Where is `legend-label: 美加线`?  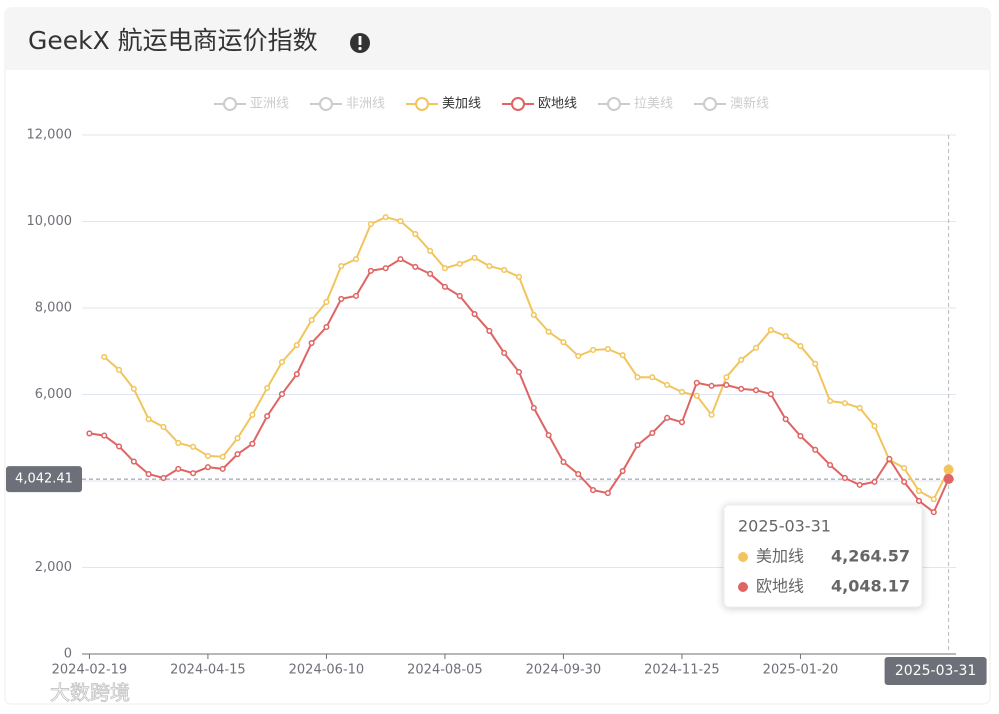 legend-label: 美加线 is located at coordinates (461, 104).